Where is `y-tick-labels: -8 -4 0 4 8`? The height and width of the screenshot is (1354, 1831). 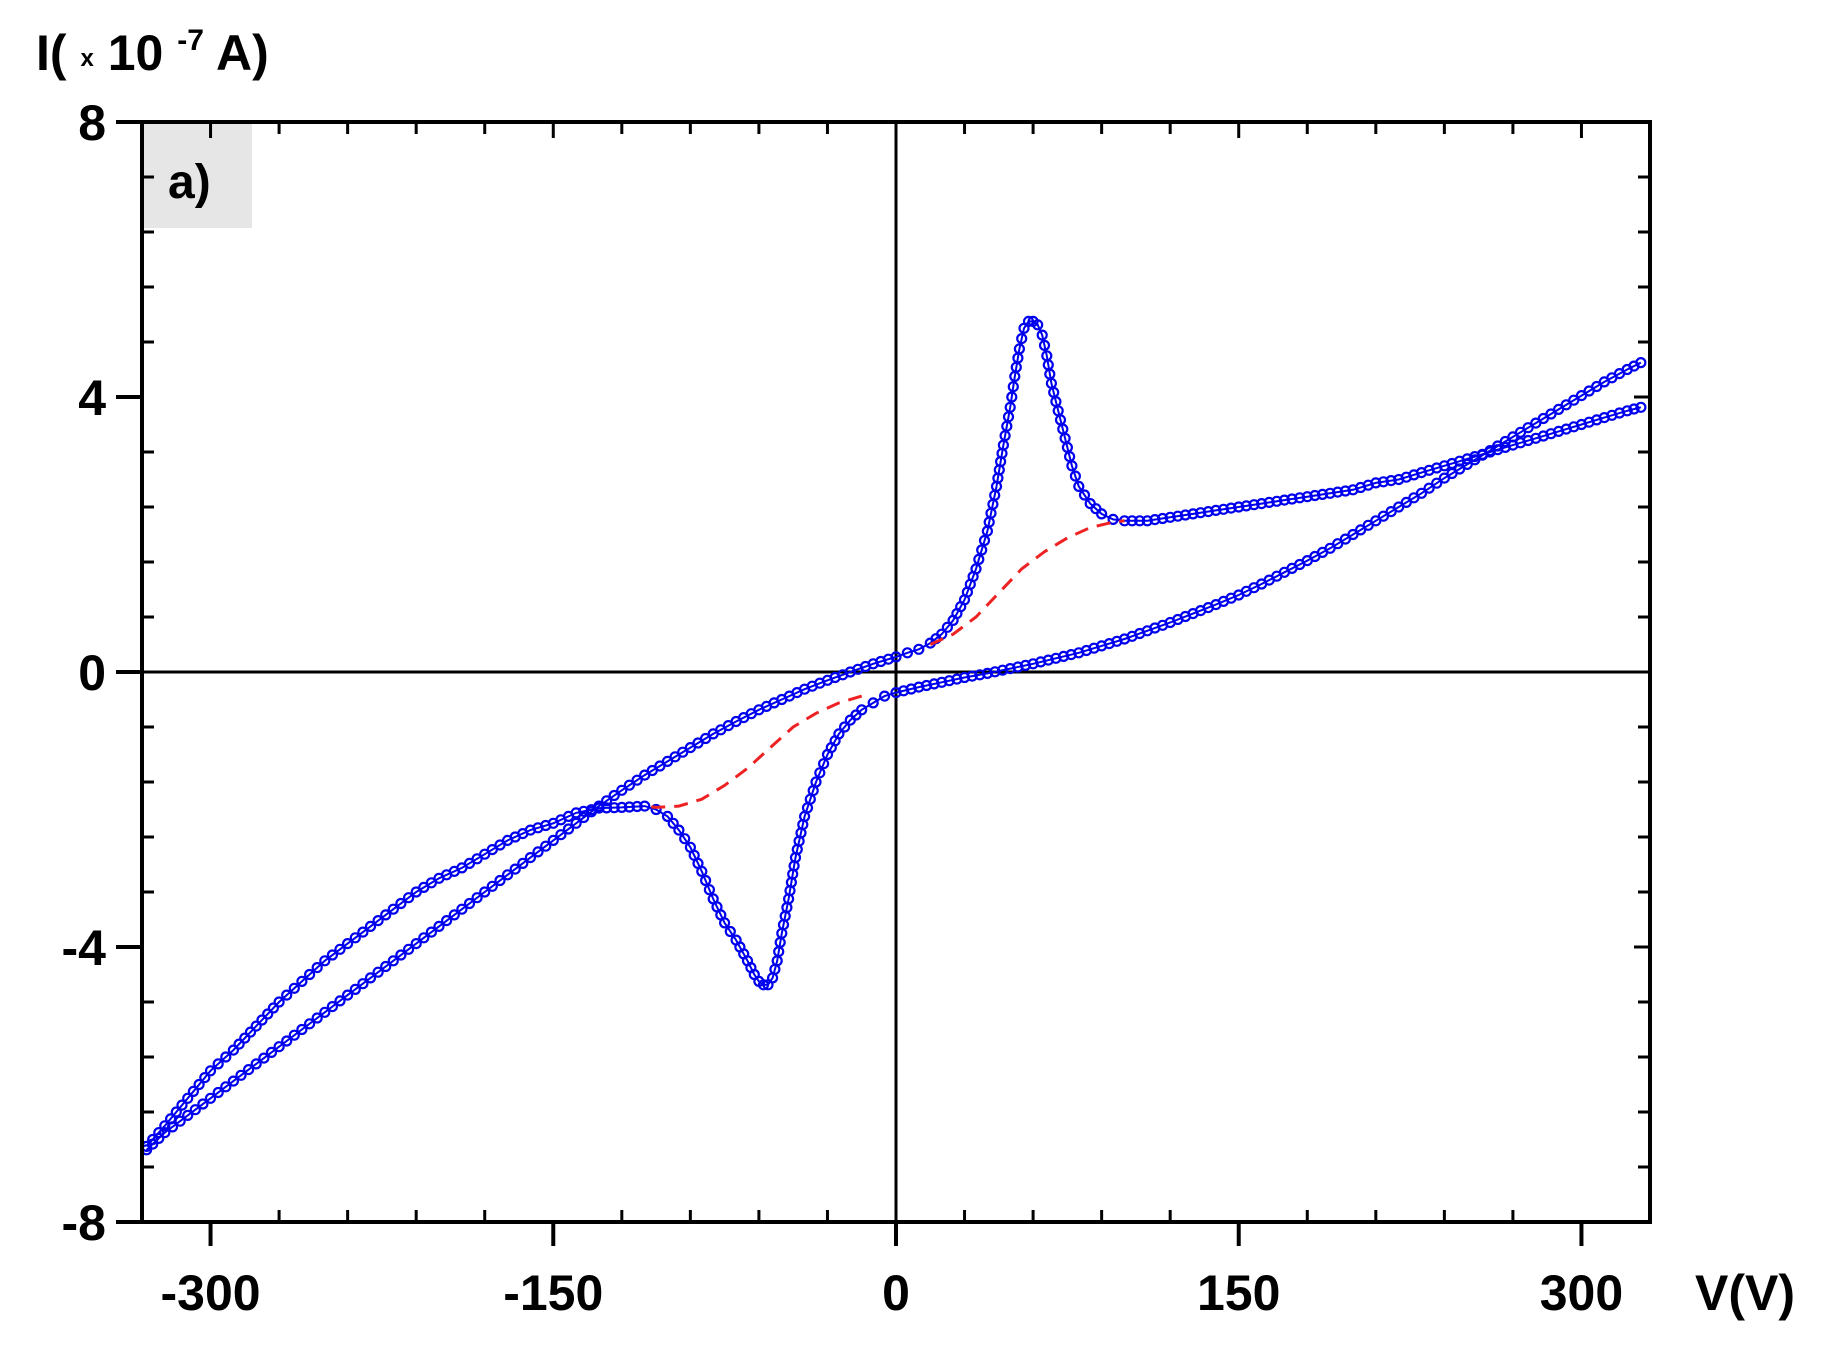
y-tick-labels: -8 -4 0 4 8 is located at coordinates (84, 673).